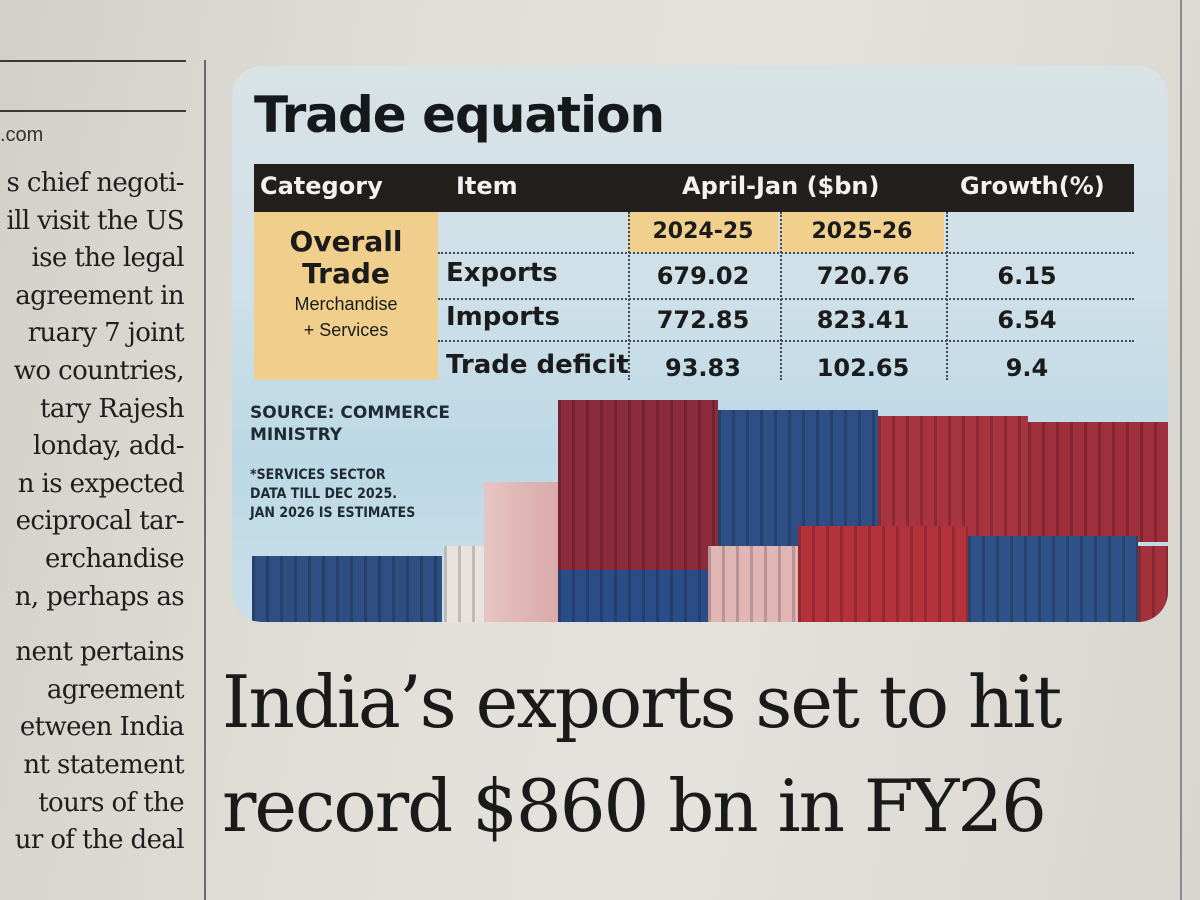 This screenshot has height=900, width=1200. I want to click on article-text-line: tours of the, so click(111, 802).